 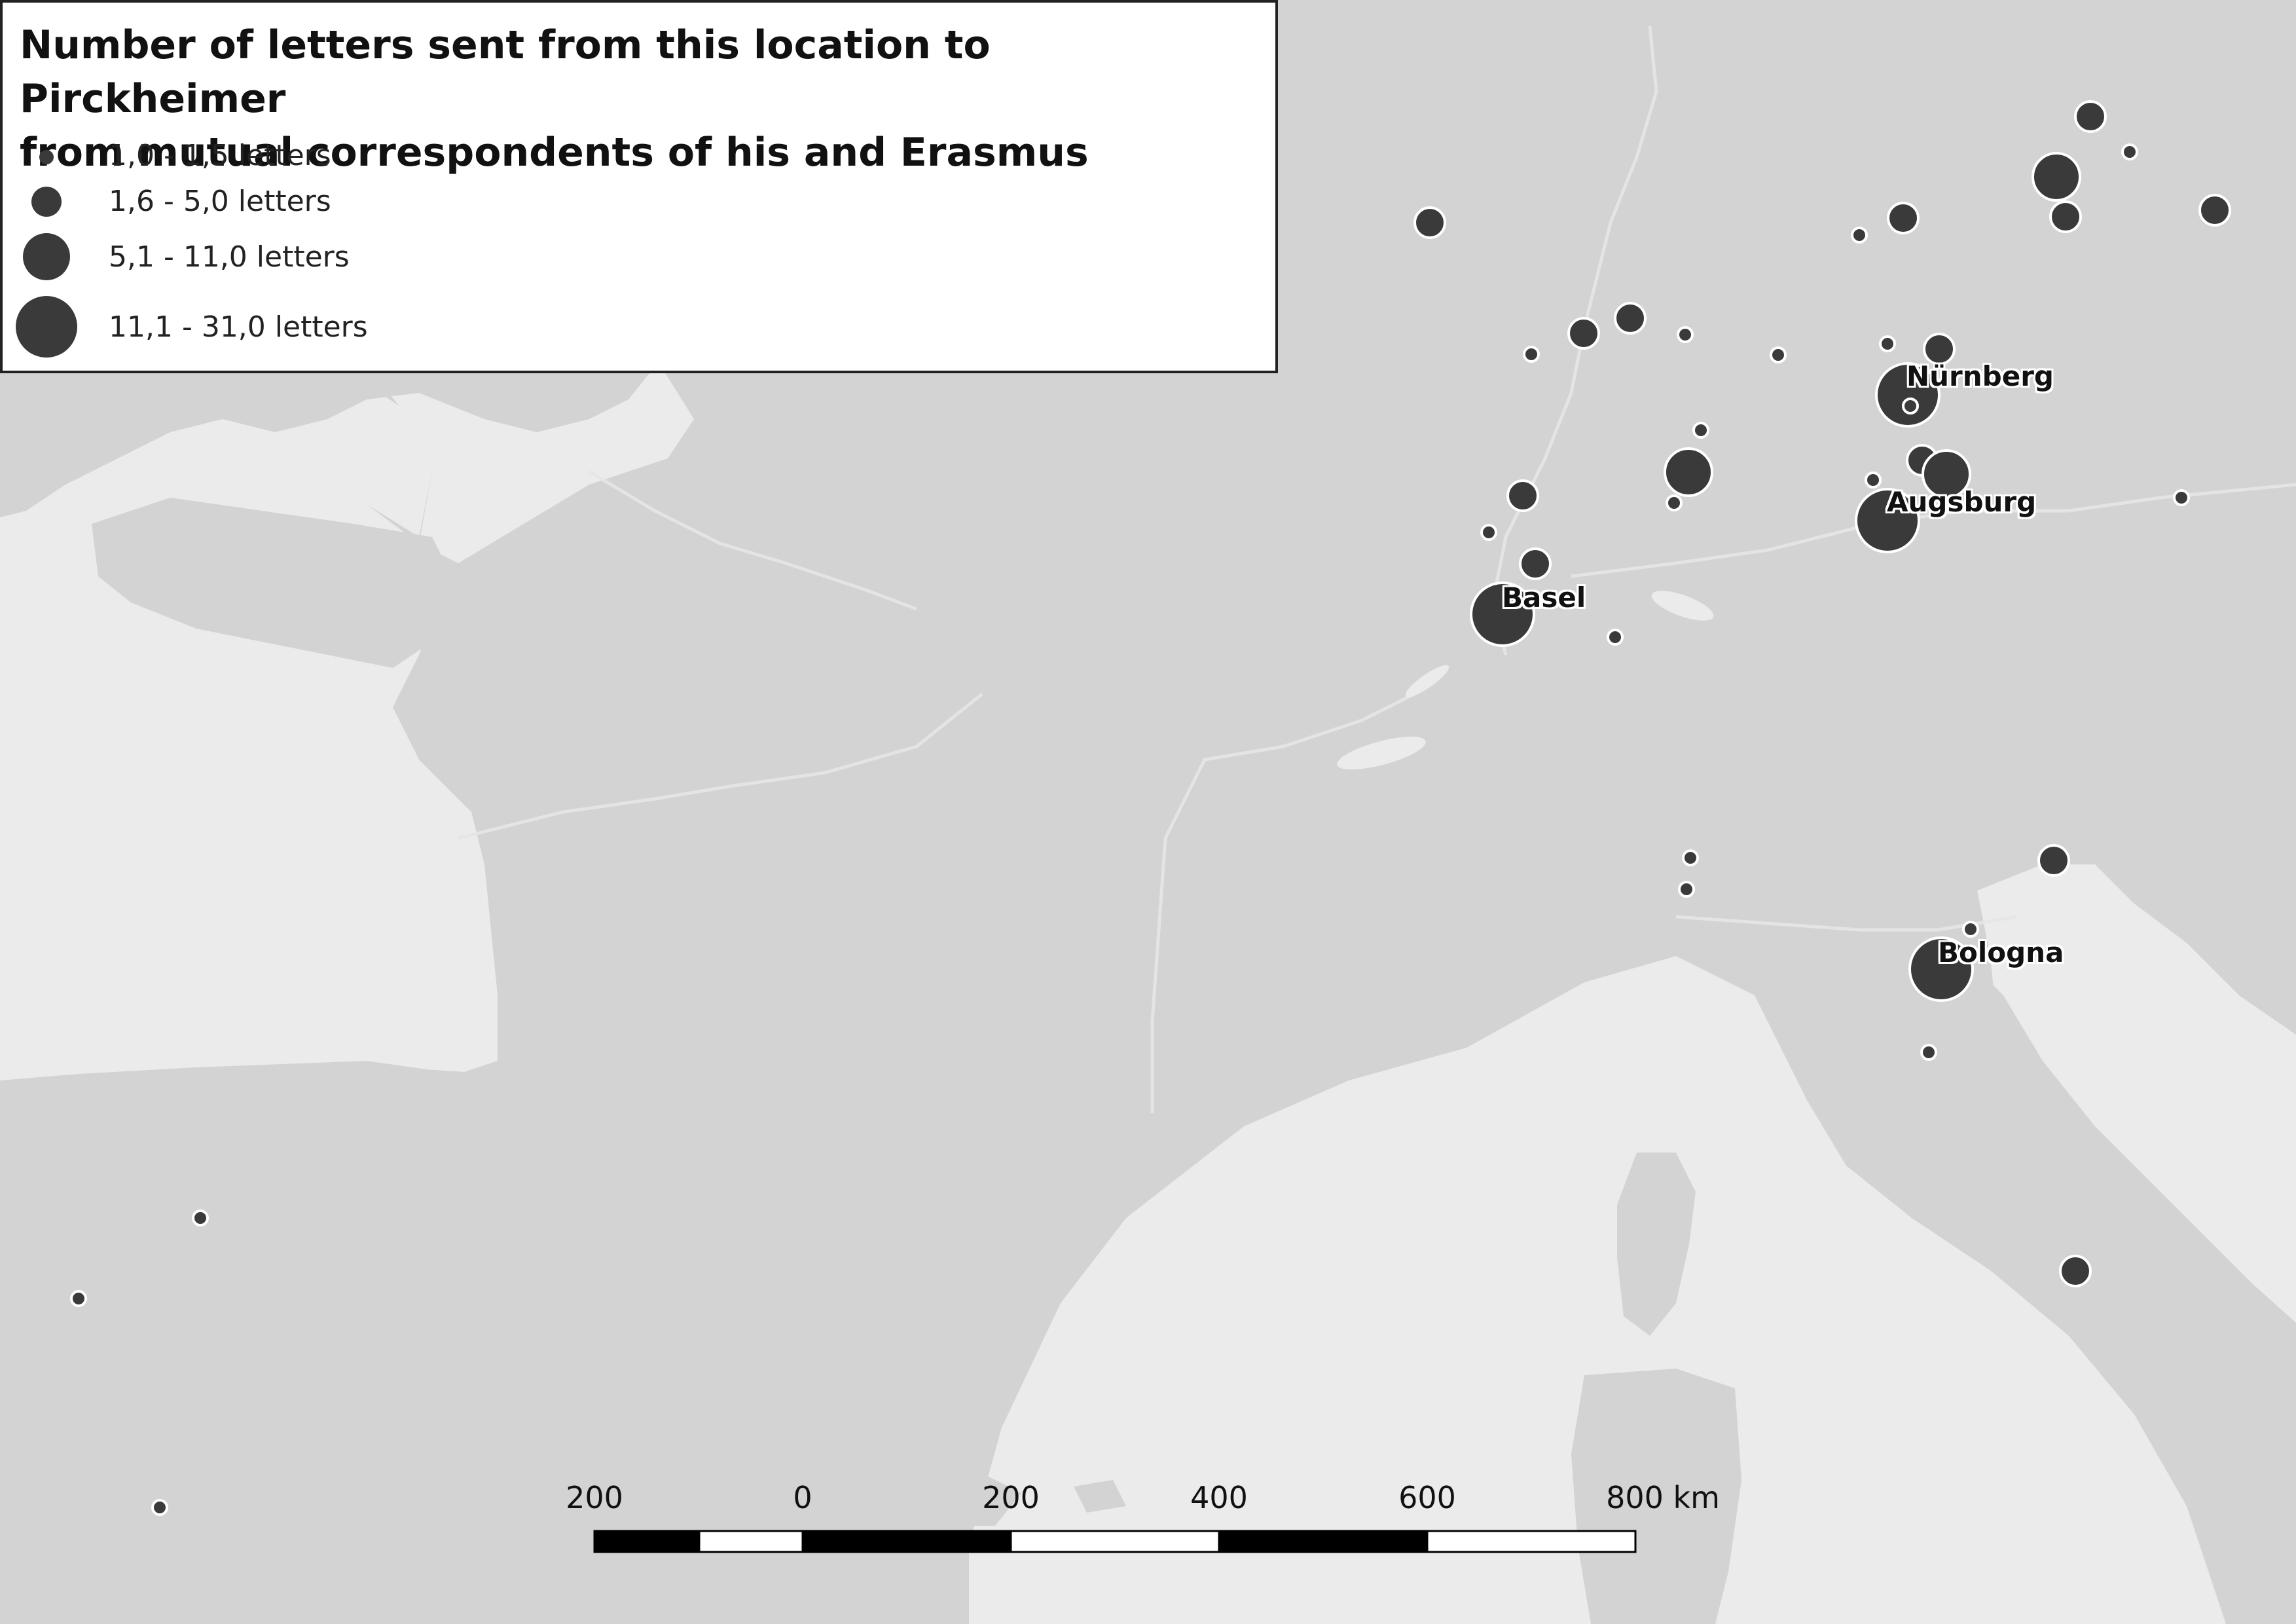 What do you see at coordinates (1381, 753) in the screenshot?
I see `lake-geneva` at bounding box center [1381, 753].